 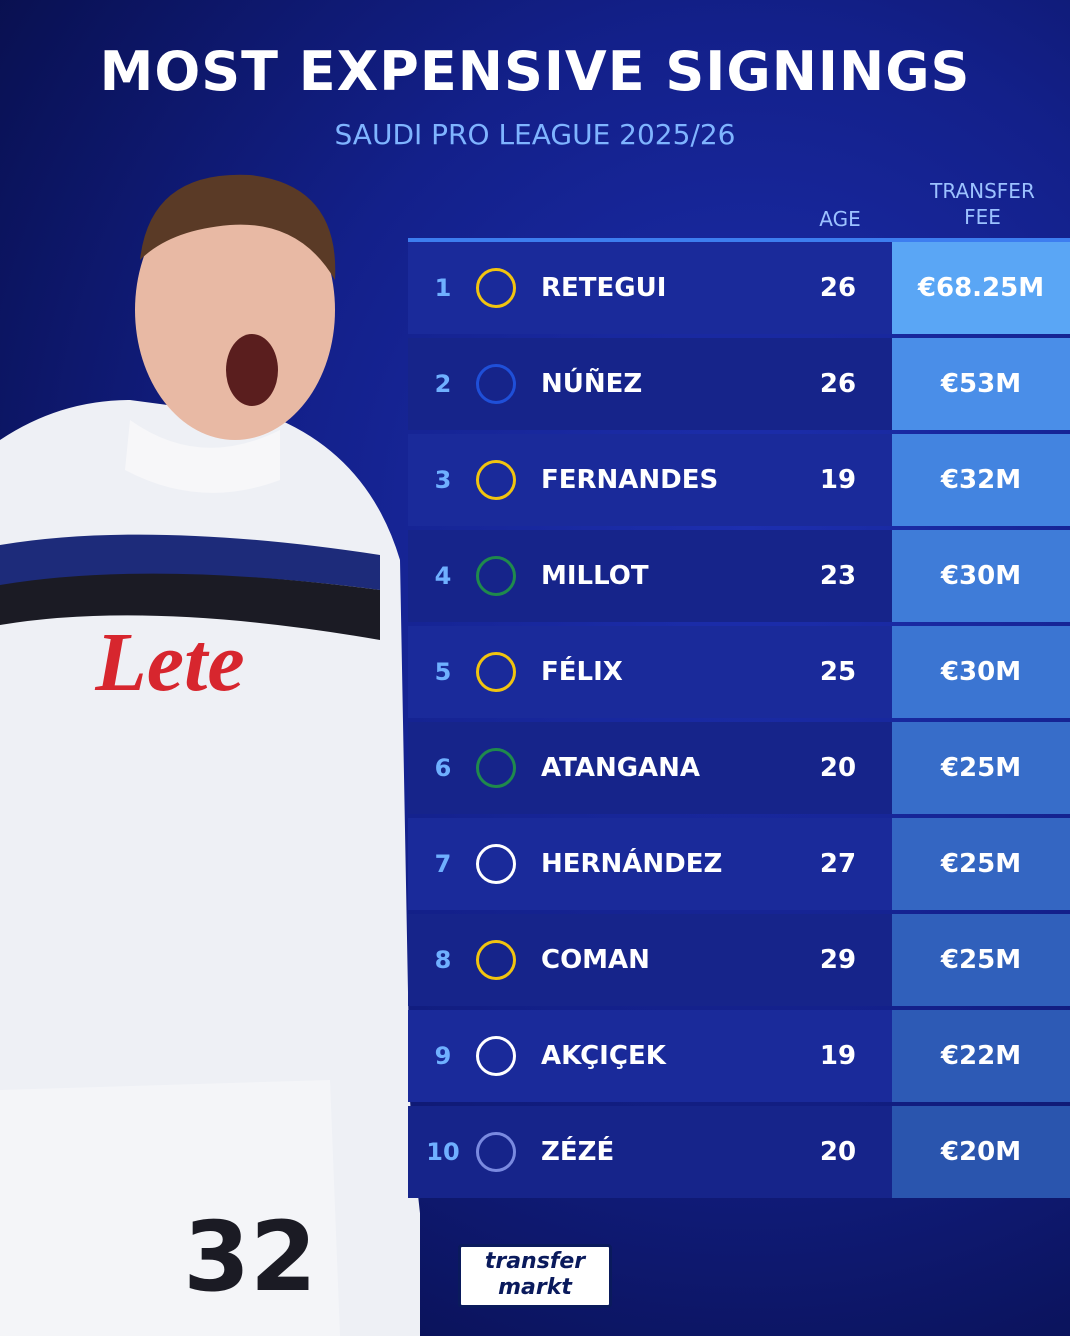 I want to click on table-row: 6 ATANGANA 20 €25M, so click(x=739, y=768).